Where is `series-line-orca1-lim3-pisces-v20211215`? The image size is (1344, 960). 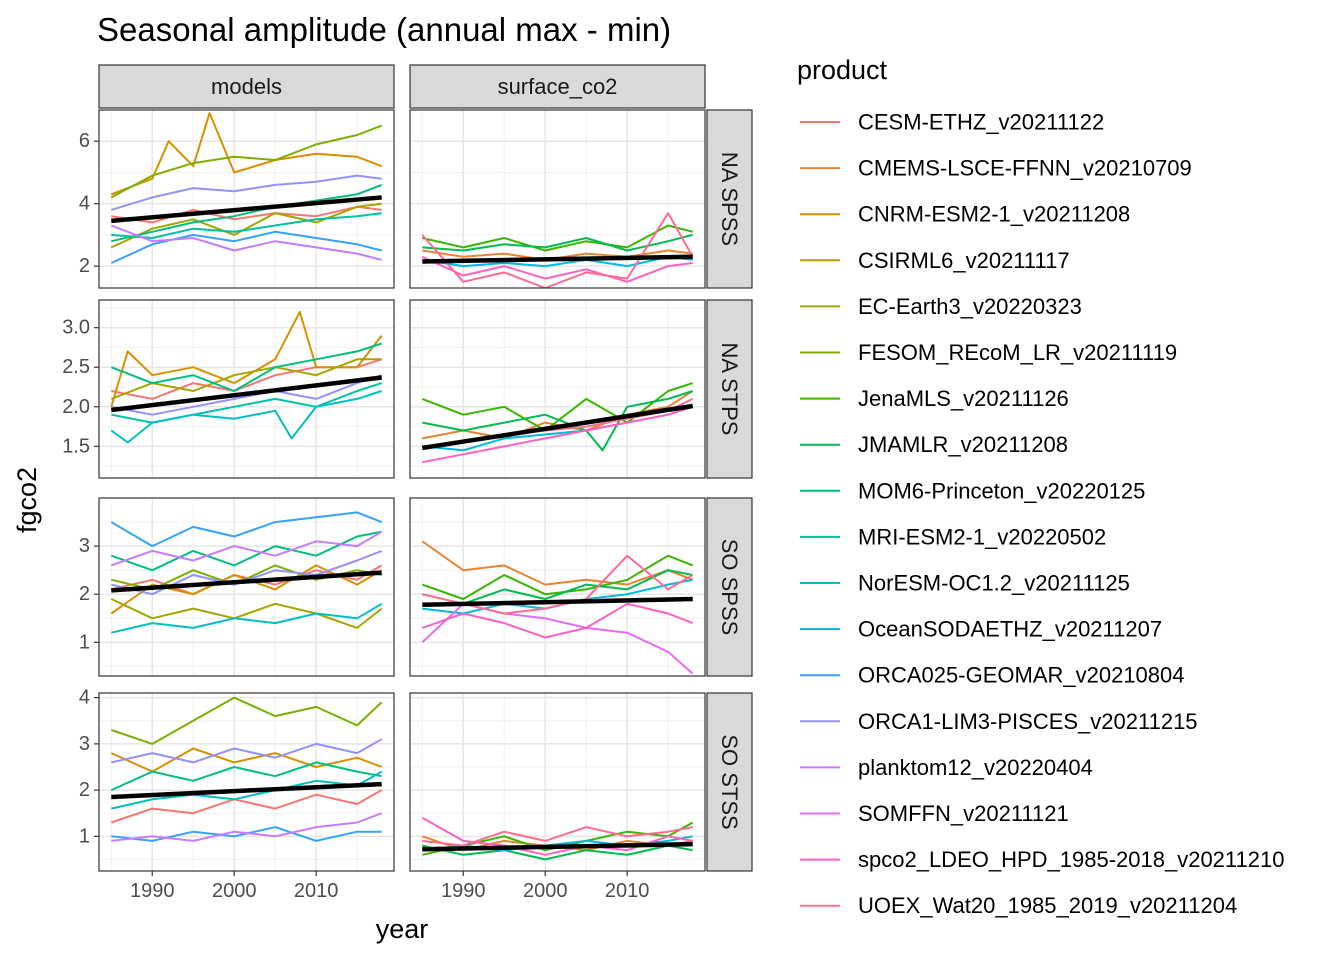 series-line-orca1-lim3-pisces-v20211215 is located at coordinates (246, 192).